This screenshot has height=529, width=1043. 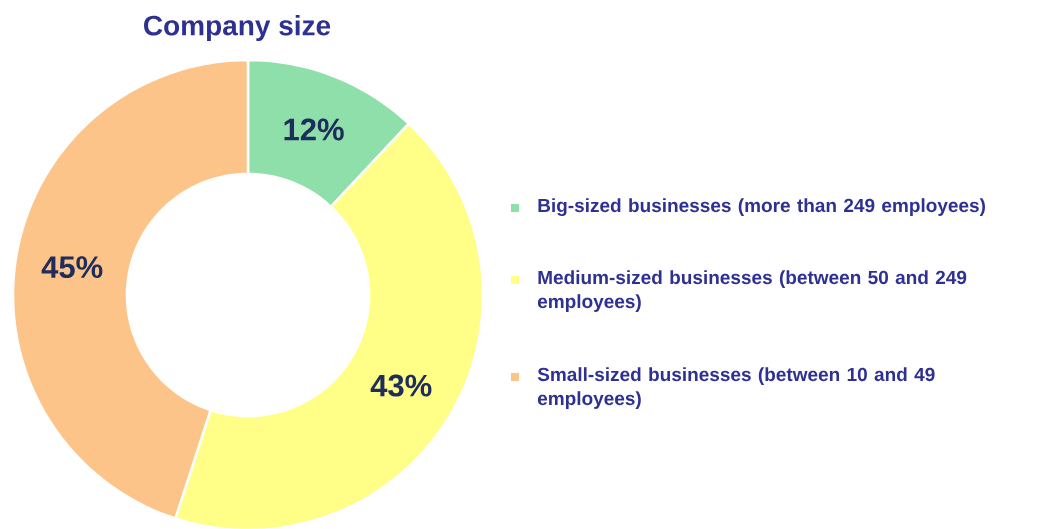 I want to click on chart-title: Company size, so click(x=237, y=28).